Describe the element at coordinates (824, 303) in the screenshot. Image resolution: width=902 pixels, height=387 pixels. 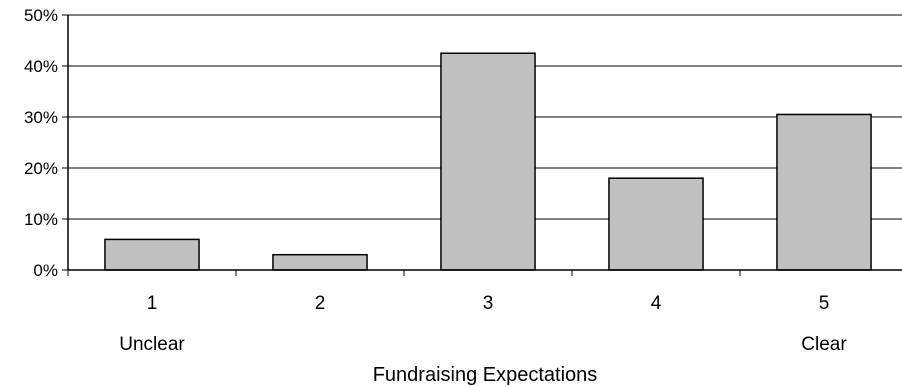
I see `x-tick-label: 5` at that location.